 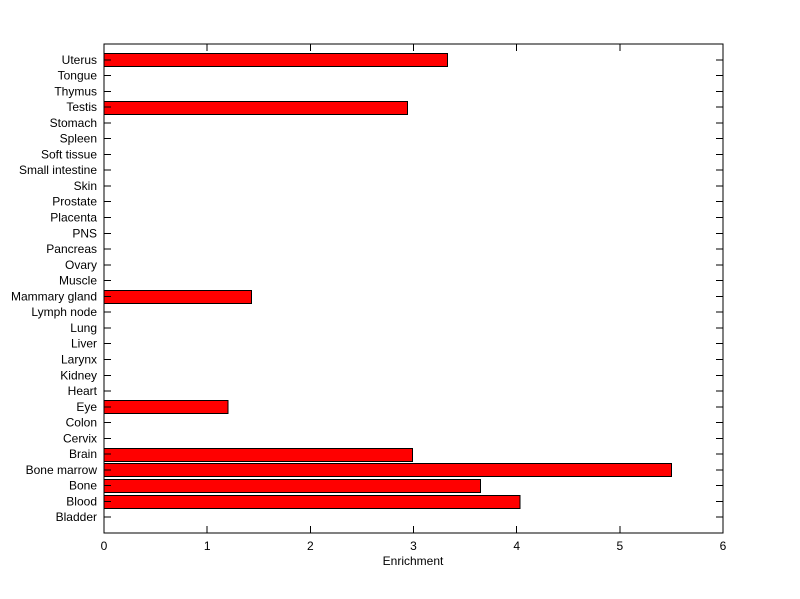 I want to click on x-tick-label-5: 5, so click(x=619, y=546).